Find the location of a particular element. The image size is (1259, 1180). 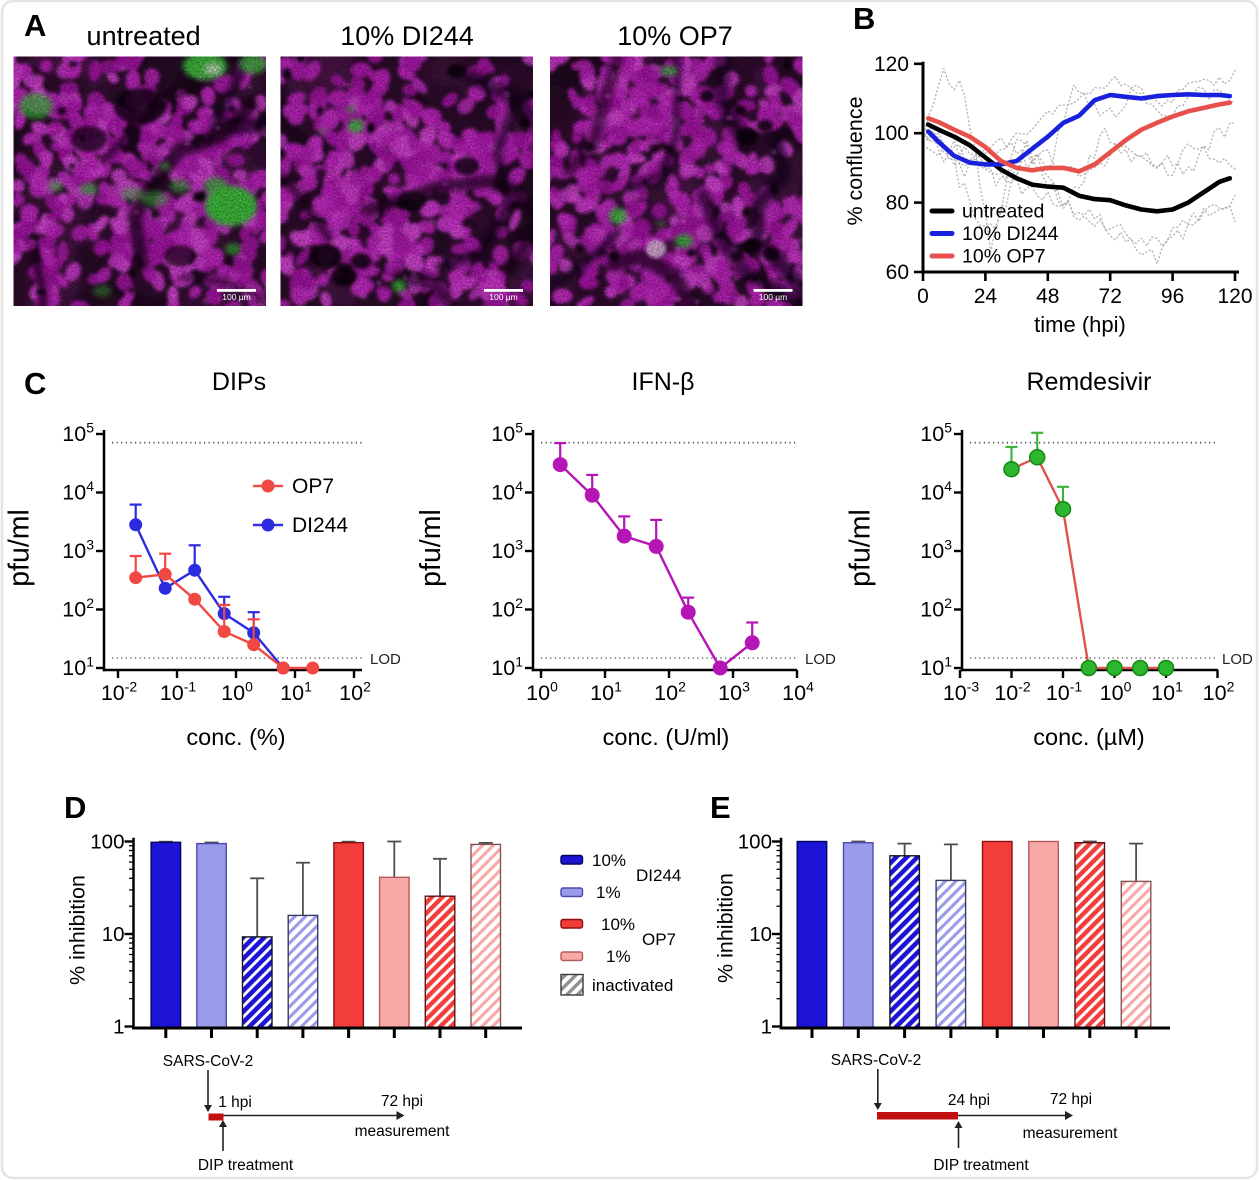

svg-text: IFN-β is located at coordinates (663, 382).